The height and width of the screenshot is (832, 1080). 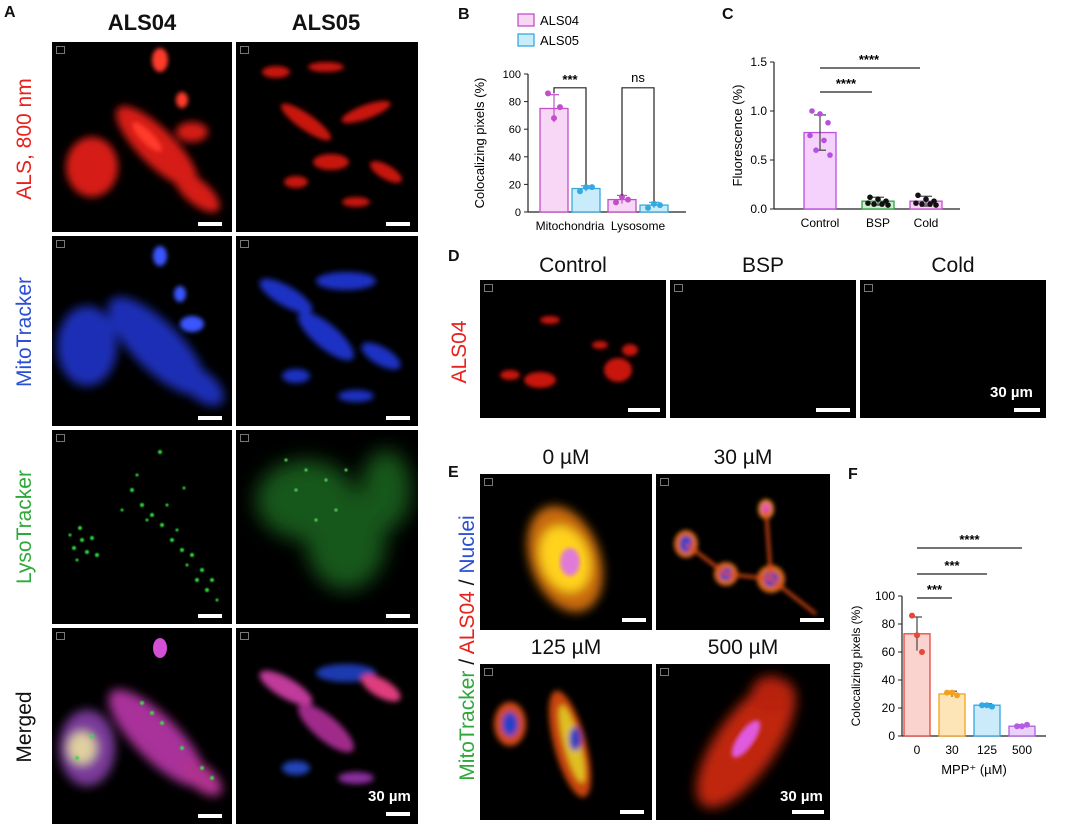 What do you see at coordinates (142, 22) in the screenshot?
I see `panel-a-col-header-als04: ALS04` at bounding box center [142, 22].